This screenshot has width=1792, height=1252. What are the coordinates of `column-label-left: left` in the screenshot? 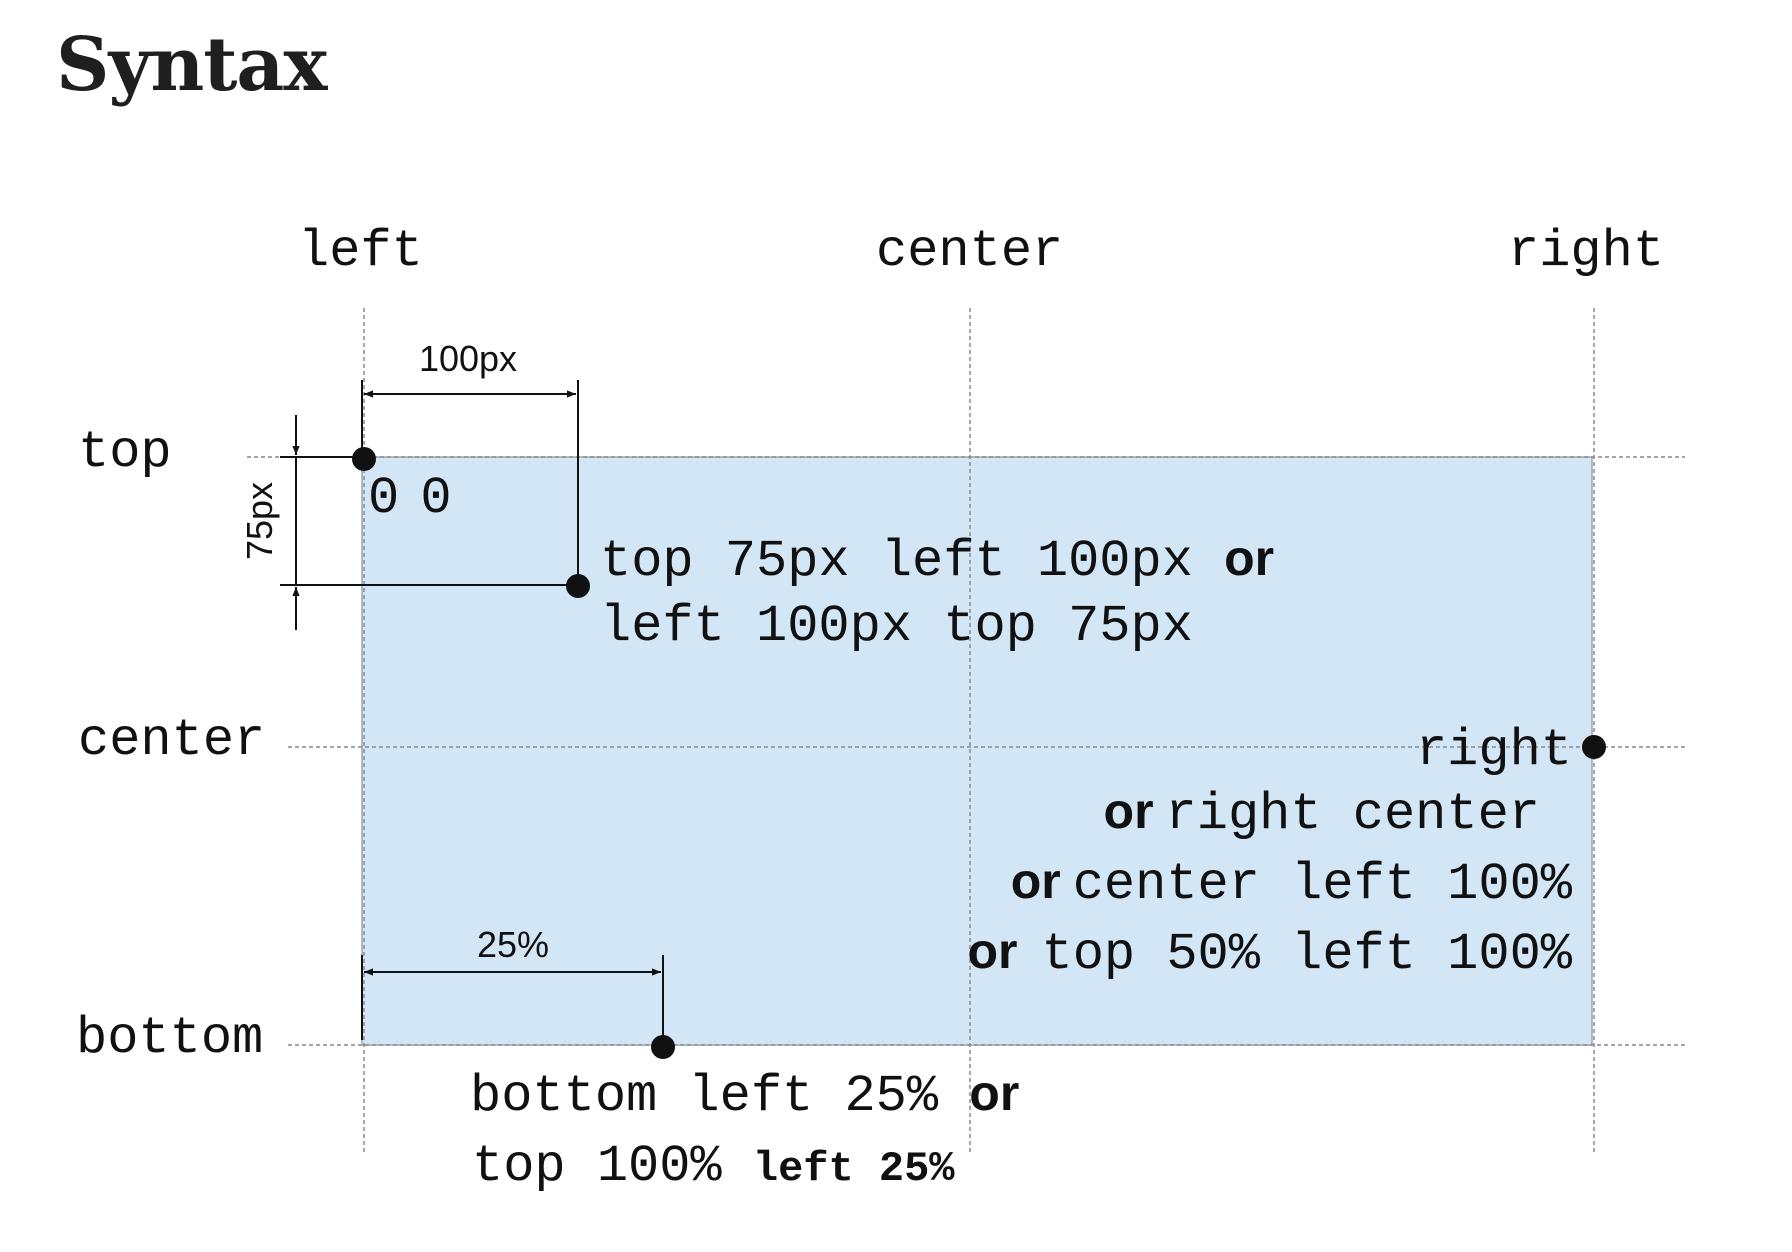 It's located at (360, 251).